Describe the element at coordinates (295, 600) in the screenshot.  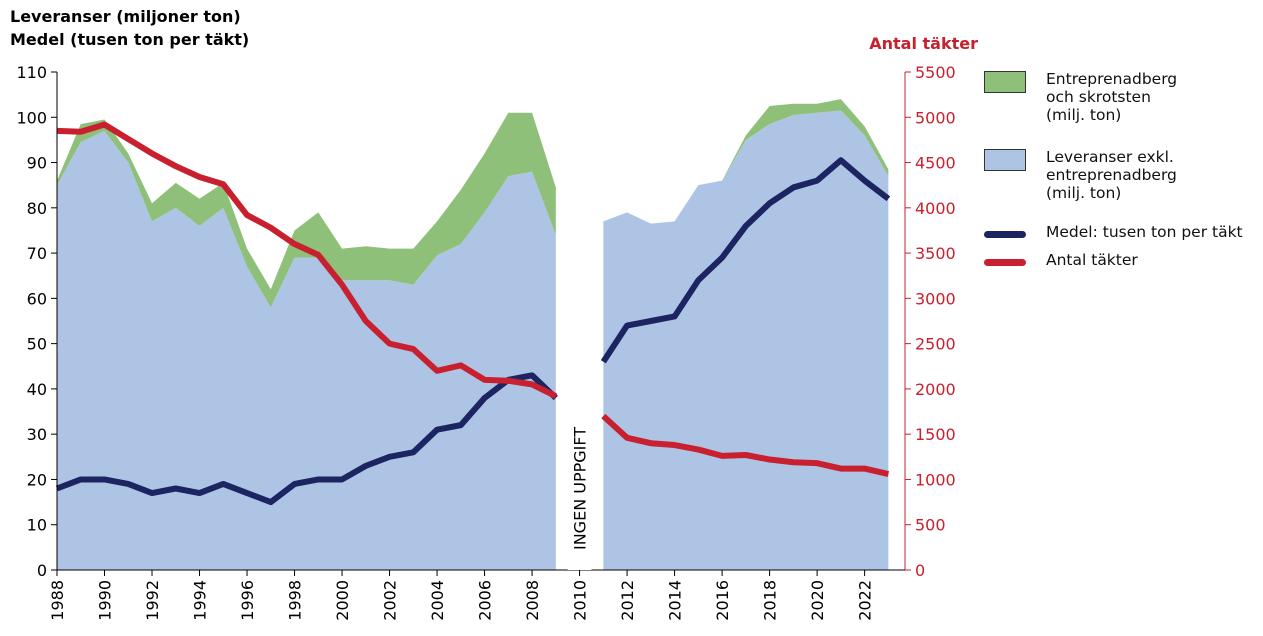
I see `x-tick-label: 1998` at that location.